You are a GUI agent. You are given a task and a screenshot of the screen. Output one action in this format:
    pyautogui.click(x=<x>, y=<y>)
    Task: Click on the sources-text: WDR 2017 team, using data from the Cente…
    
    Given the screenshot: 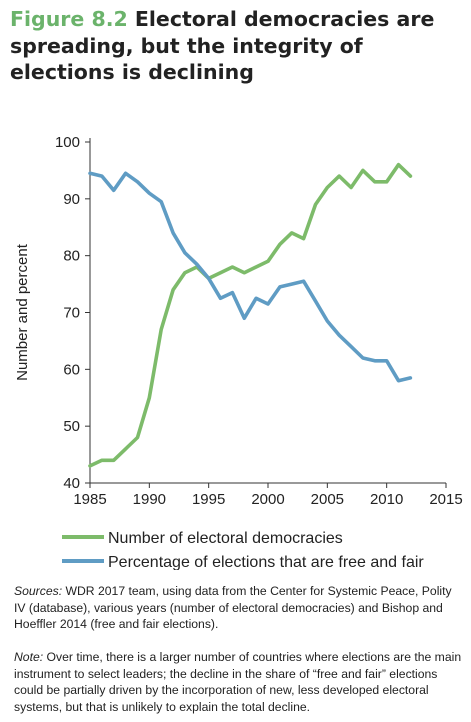 What is the action you would take?
    pyautogui.click(x=233, y=607)
    